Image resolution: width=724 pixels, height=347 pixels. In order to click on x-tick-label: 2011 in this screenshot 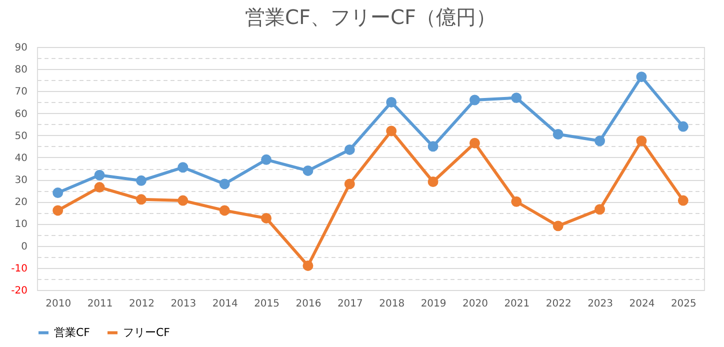, I will do `click(100, 304)`.